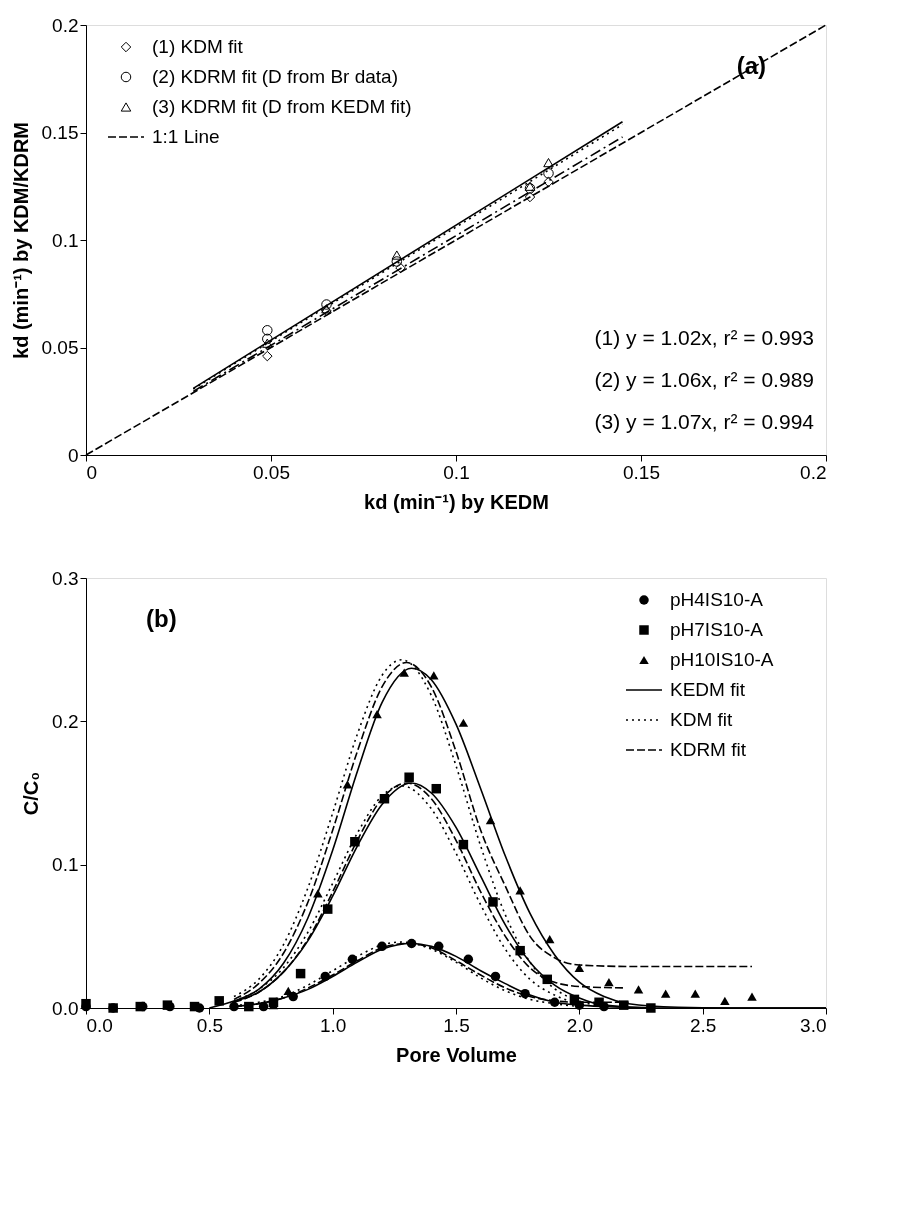  Describe the element at coordinates (456, 472) in the screenshot. I see `x-tick-label: 0.1` at that location.